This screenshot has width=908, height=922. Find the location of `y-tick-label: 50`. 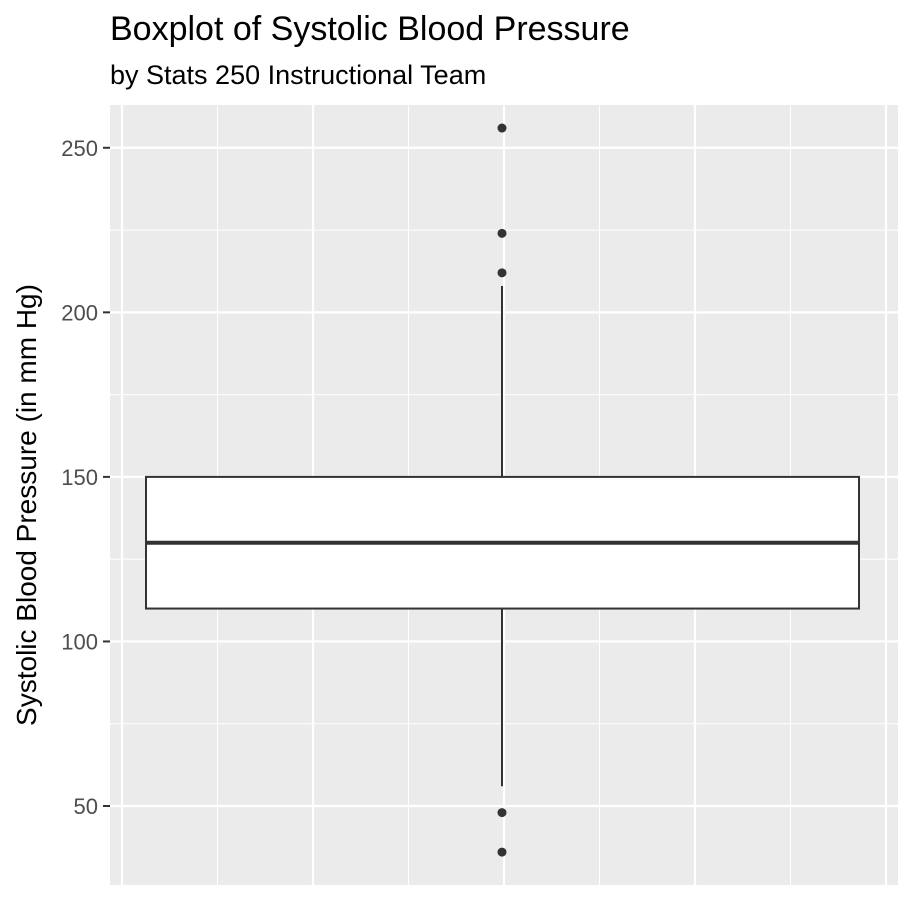

y-tick-label: 50 is located at coordinates (86, 806).